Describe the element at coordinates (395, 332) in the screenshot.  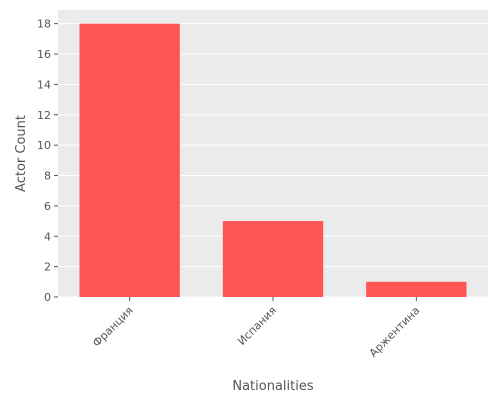
I see `x-tick-label: Аржентина` at that location.